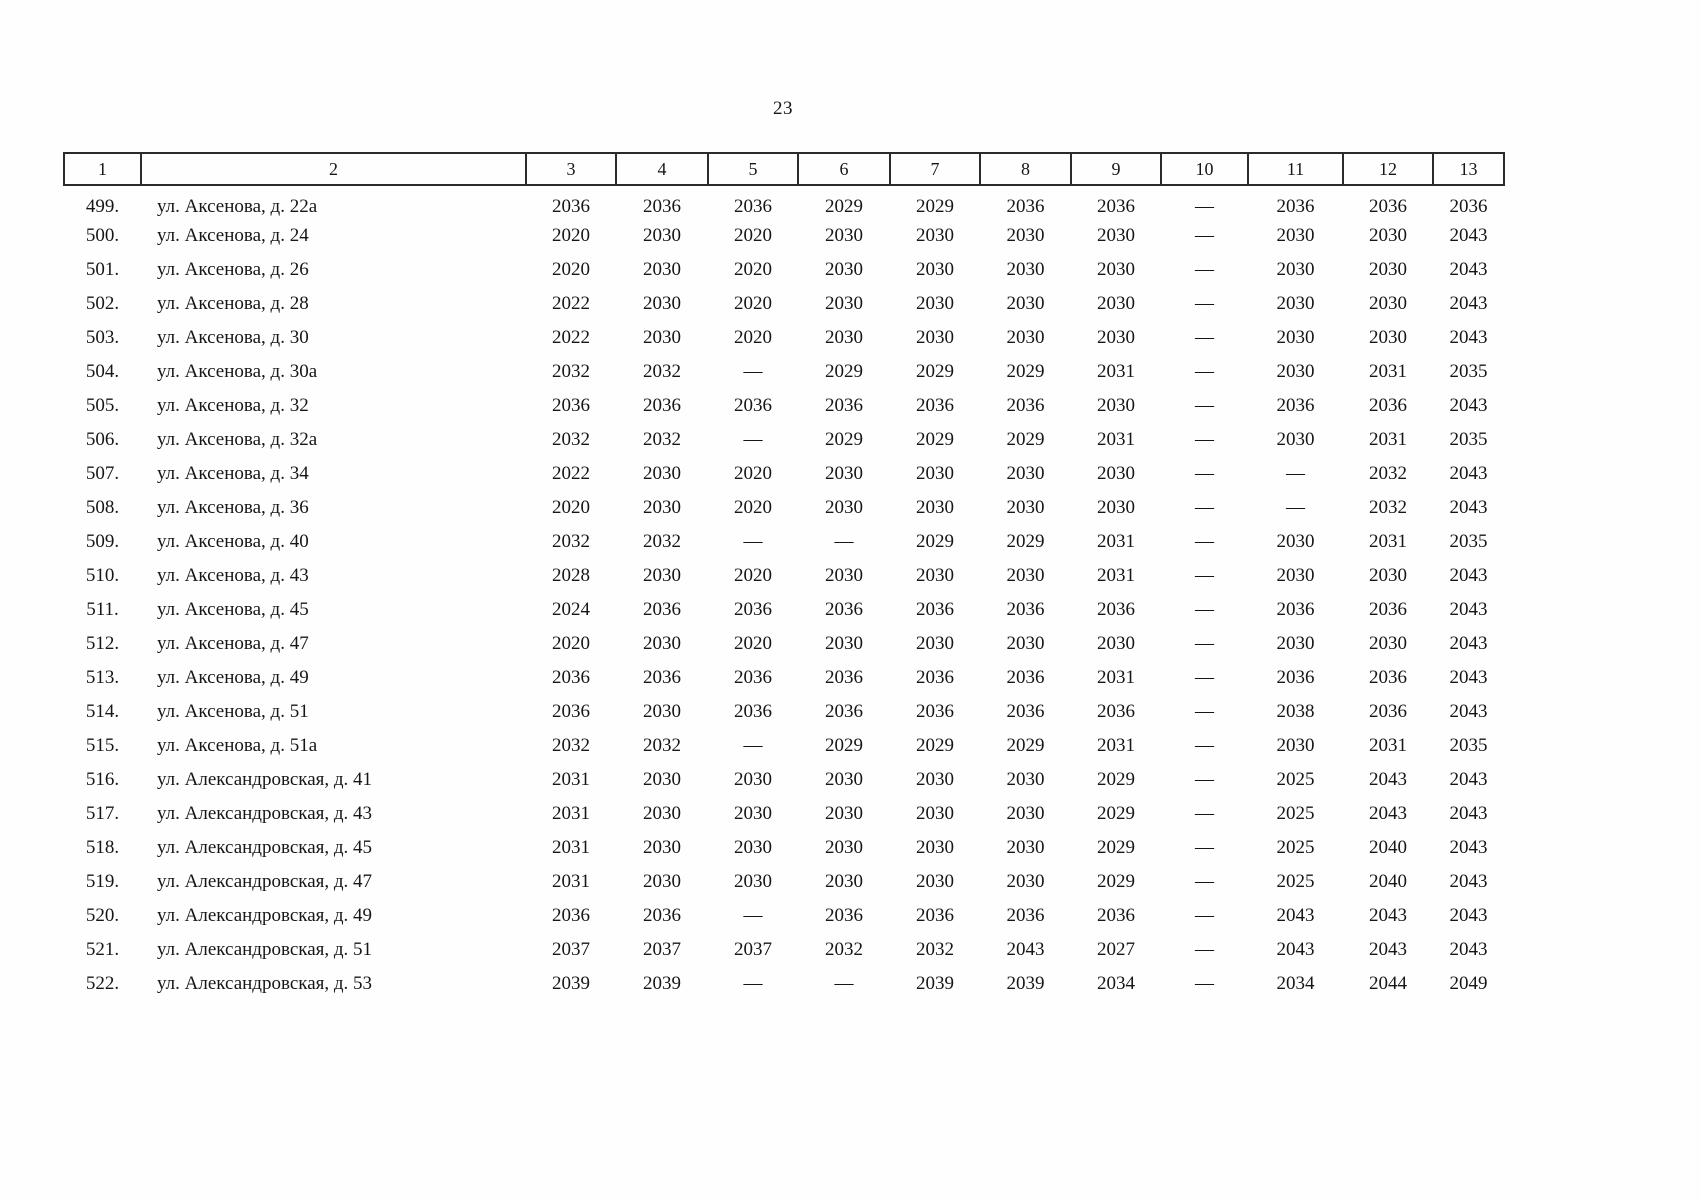 This screenshot has width=1701, height=1200. I want to click on year-cell: 2022, so click(571, 303).